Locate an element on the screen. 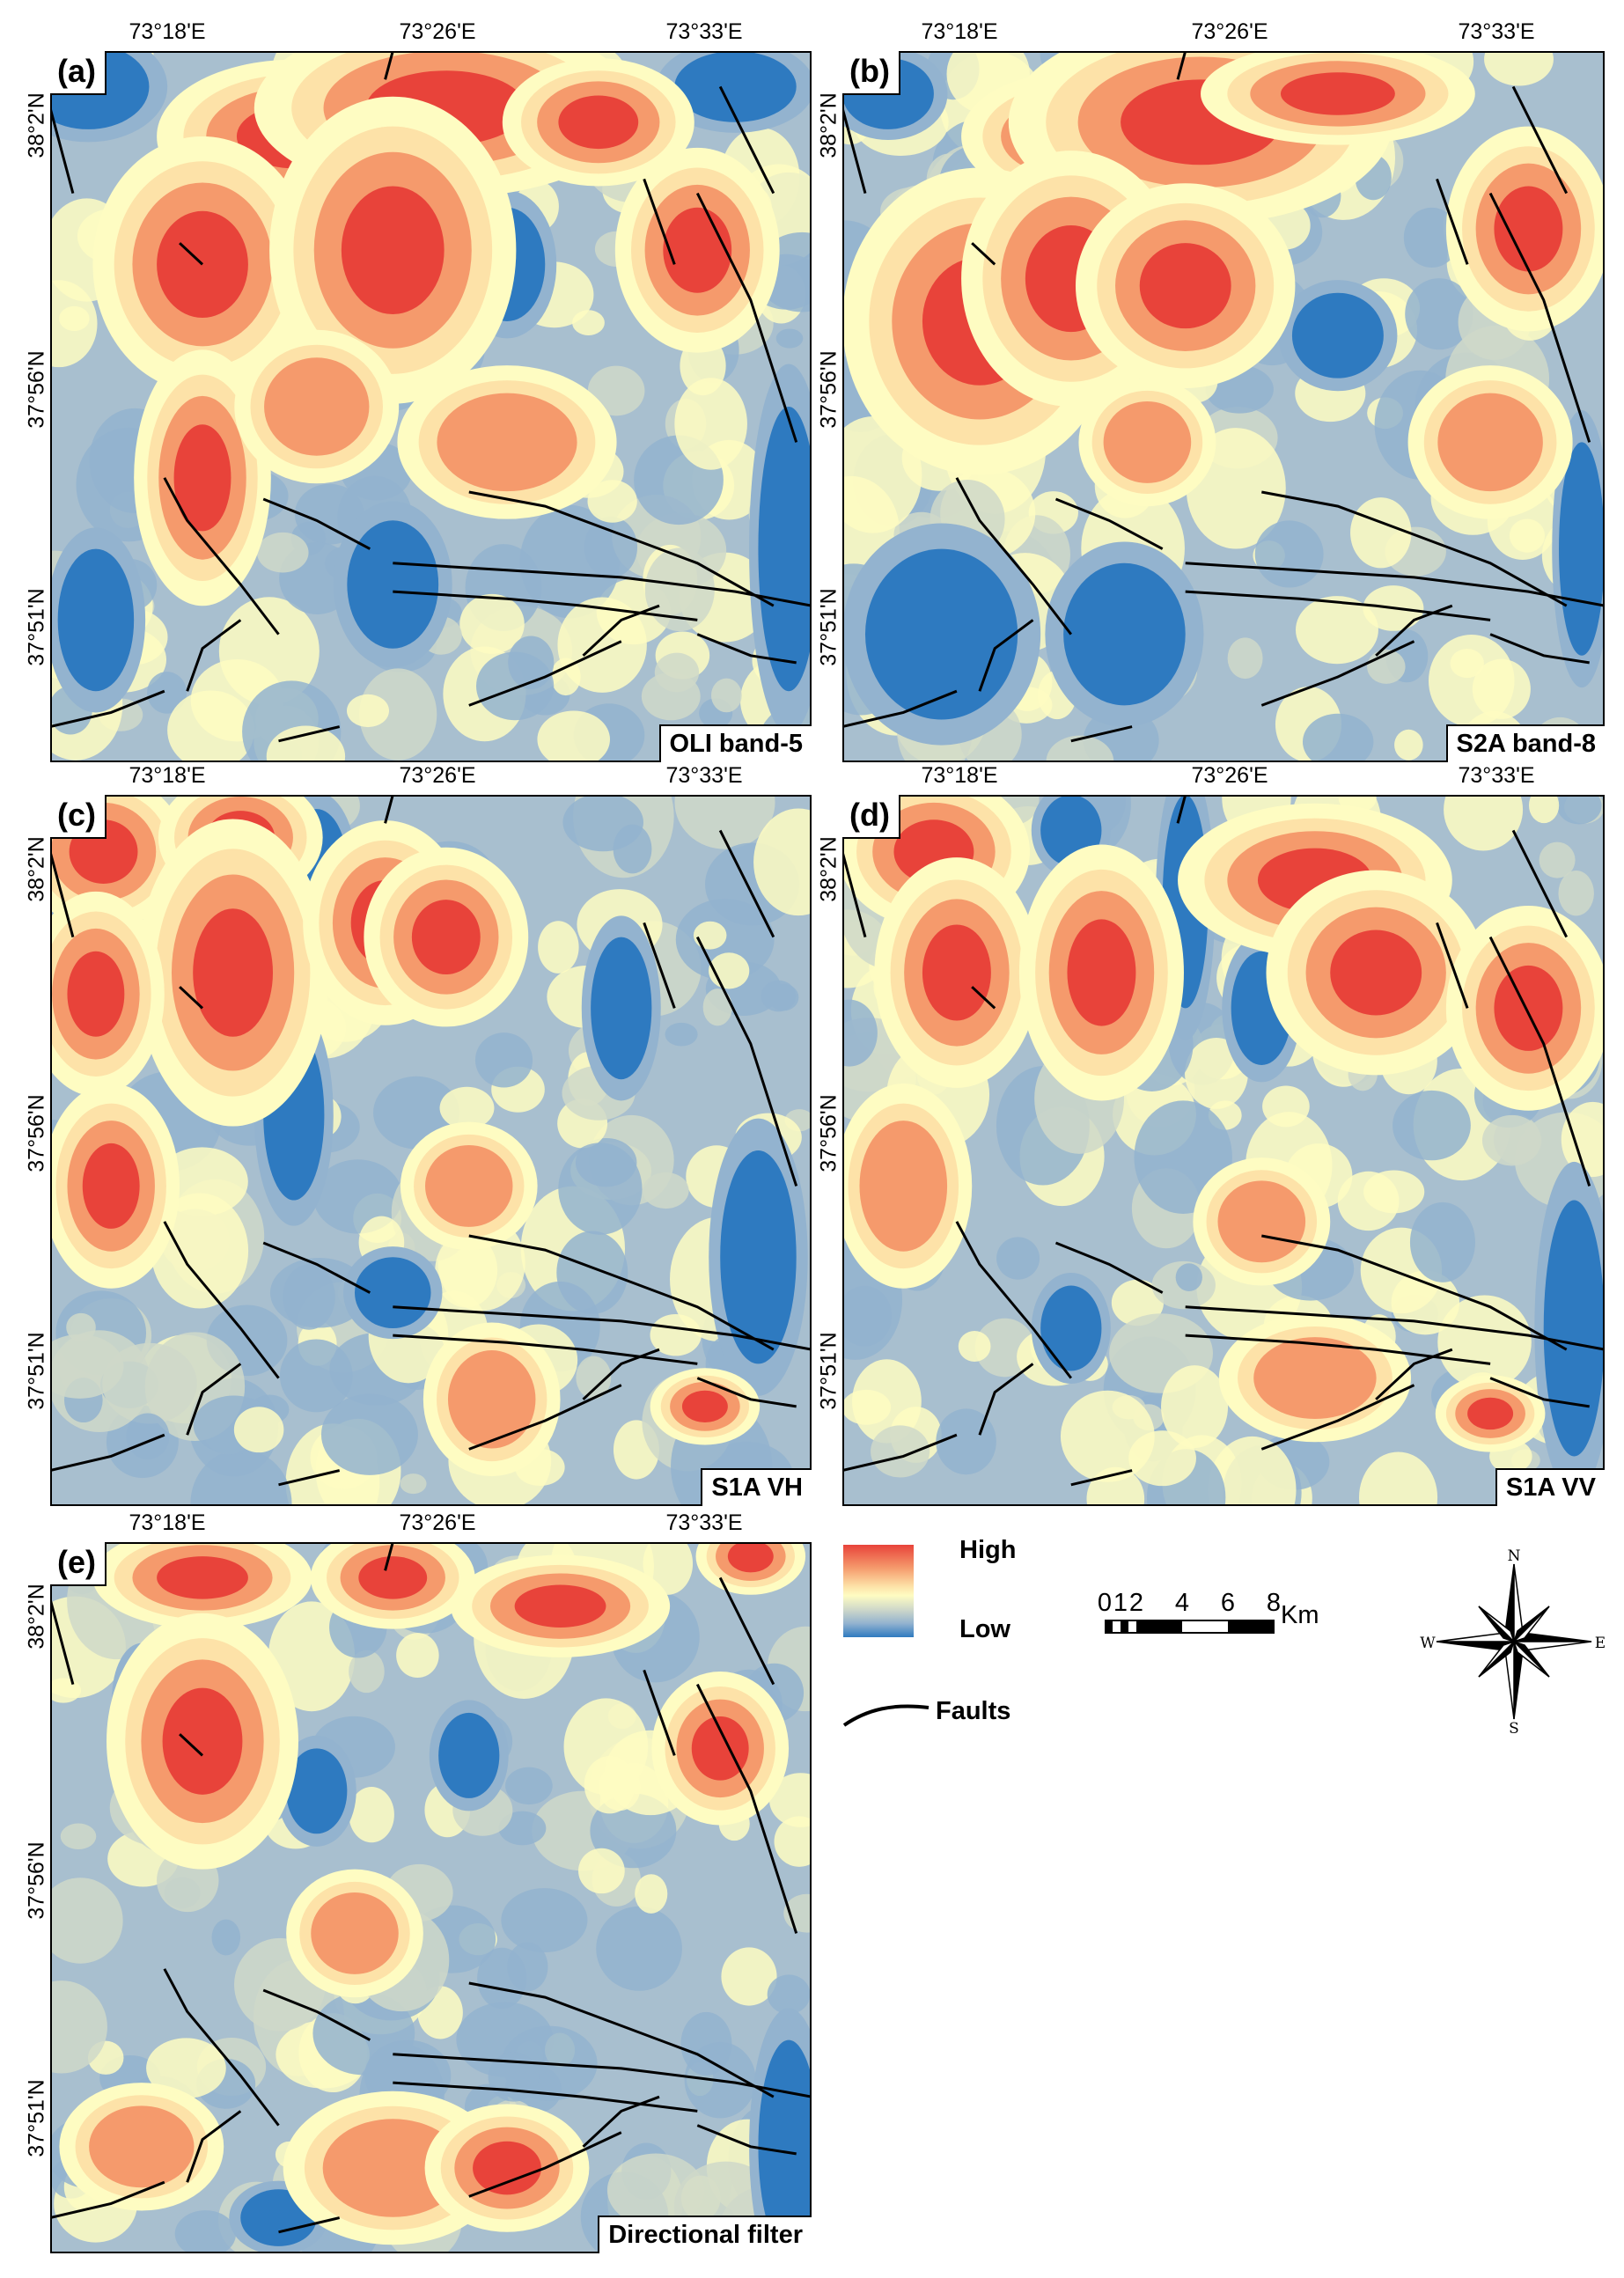 The width and height of the screenshot is (1624, 2278). lon-tick-e-2: 73°26'E is located at coordinates (437, 1522).